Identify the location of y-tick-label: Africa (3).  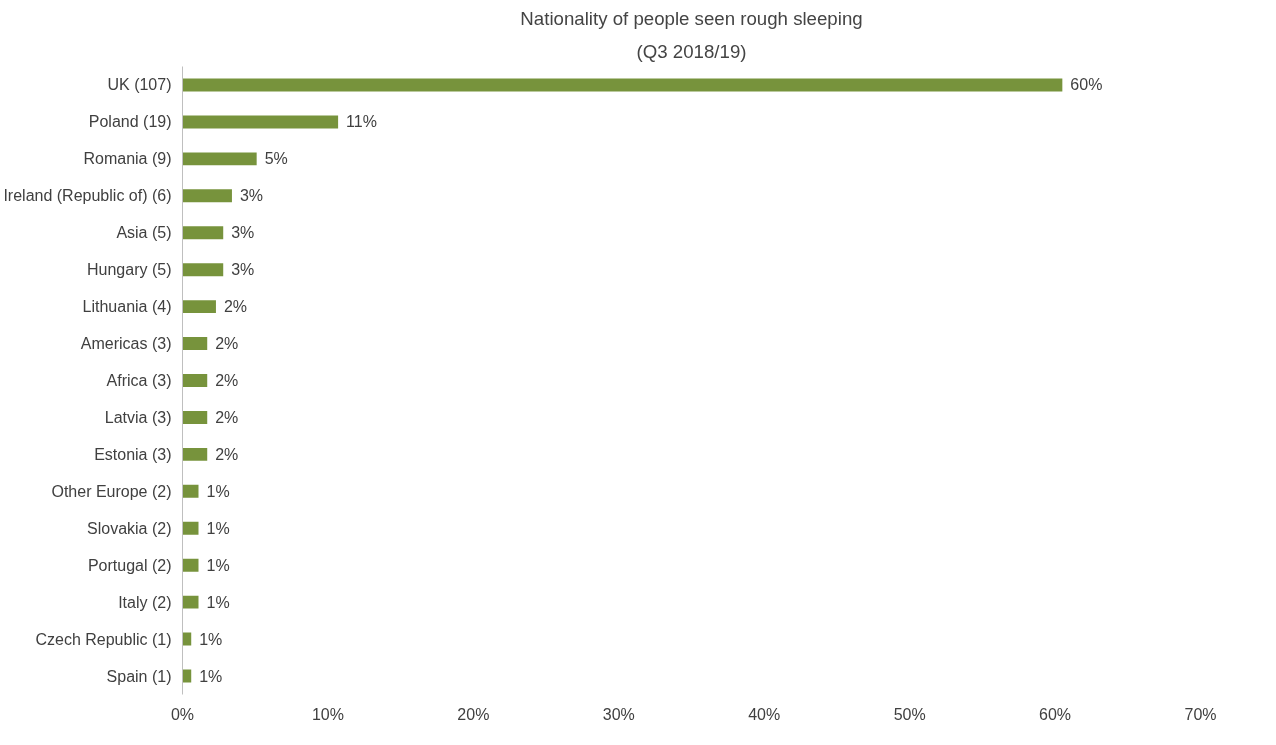
(139, 380).